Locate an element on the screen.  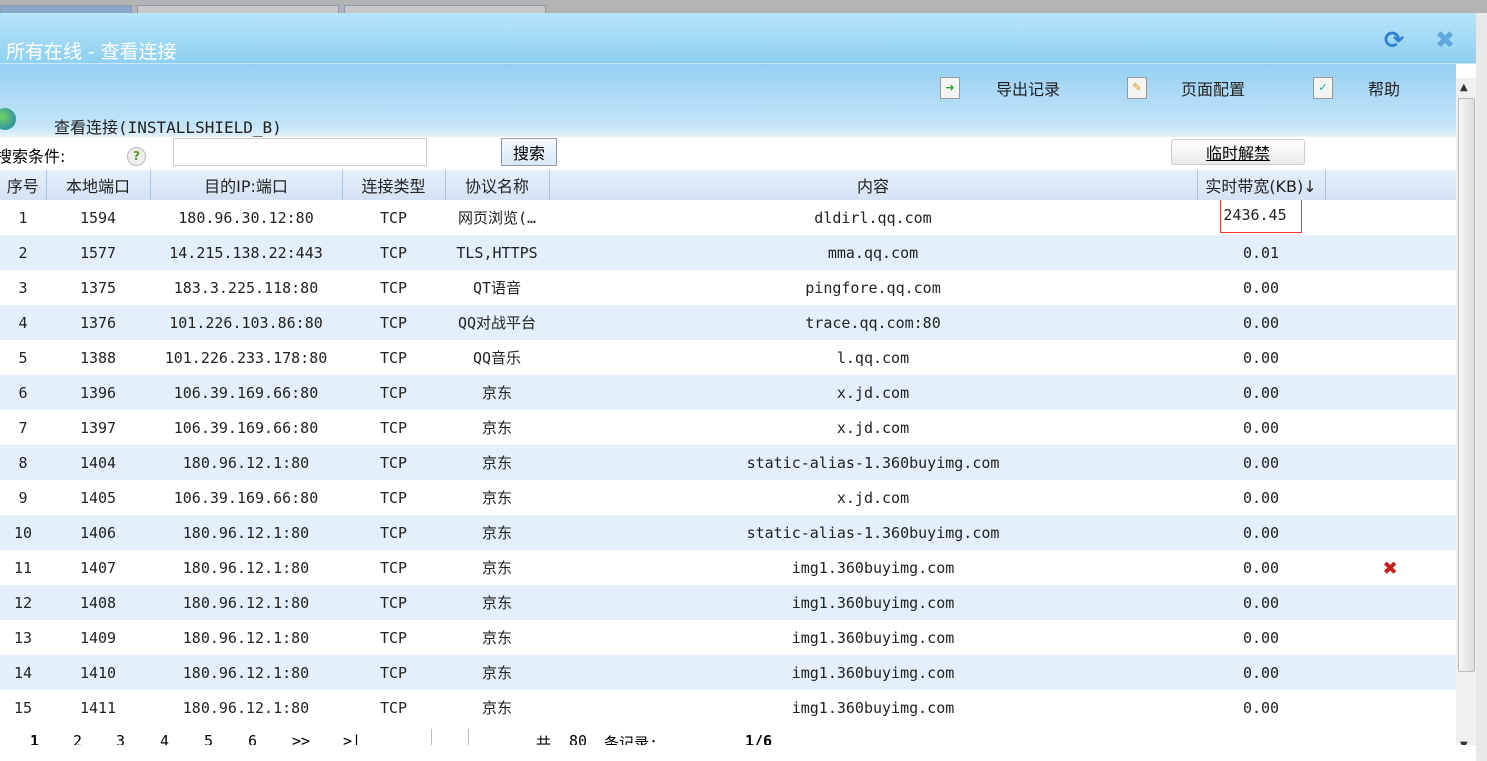
column-header: 目的IP:端口 is located at coordinates (246, 185).